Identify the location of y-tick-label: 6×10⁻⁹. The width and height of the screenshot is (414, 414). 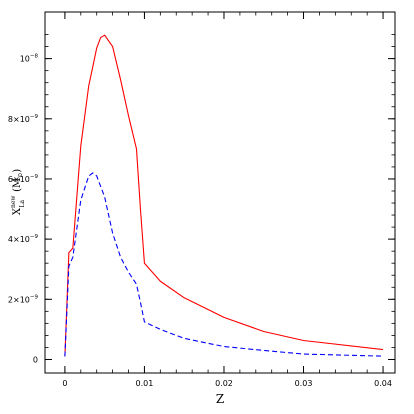
(23, 179).